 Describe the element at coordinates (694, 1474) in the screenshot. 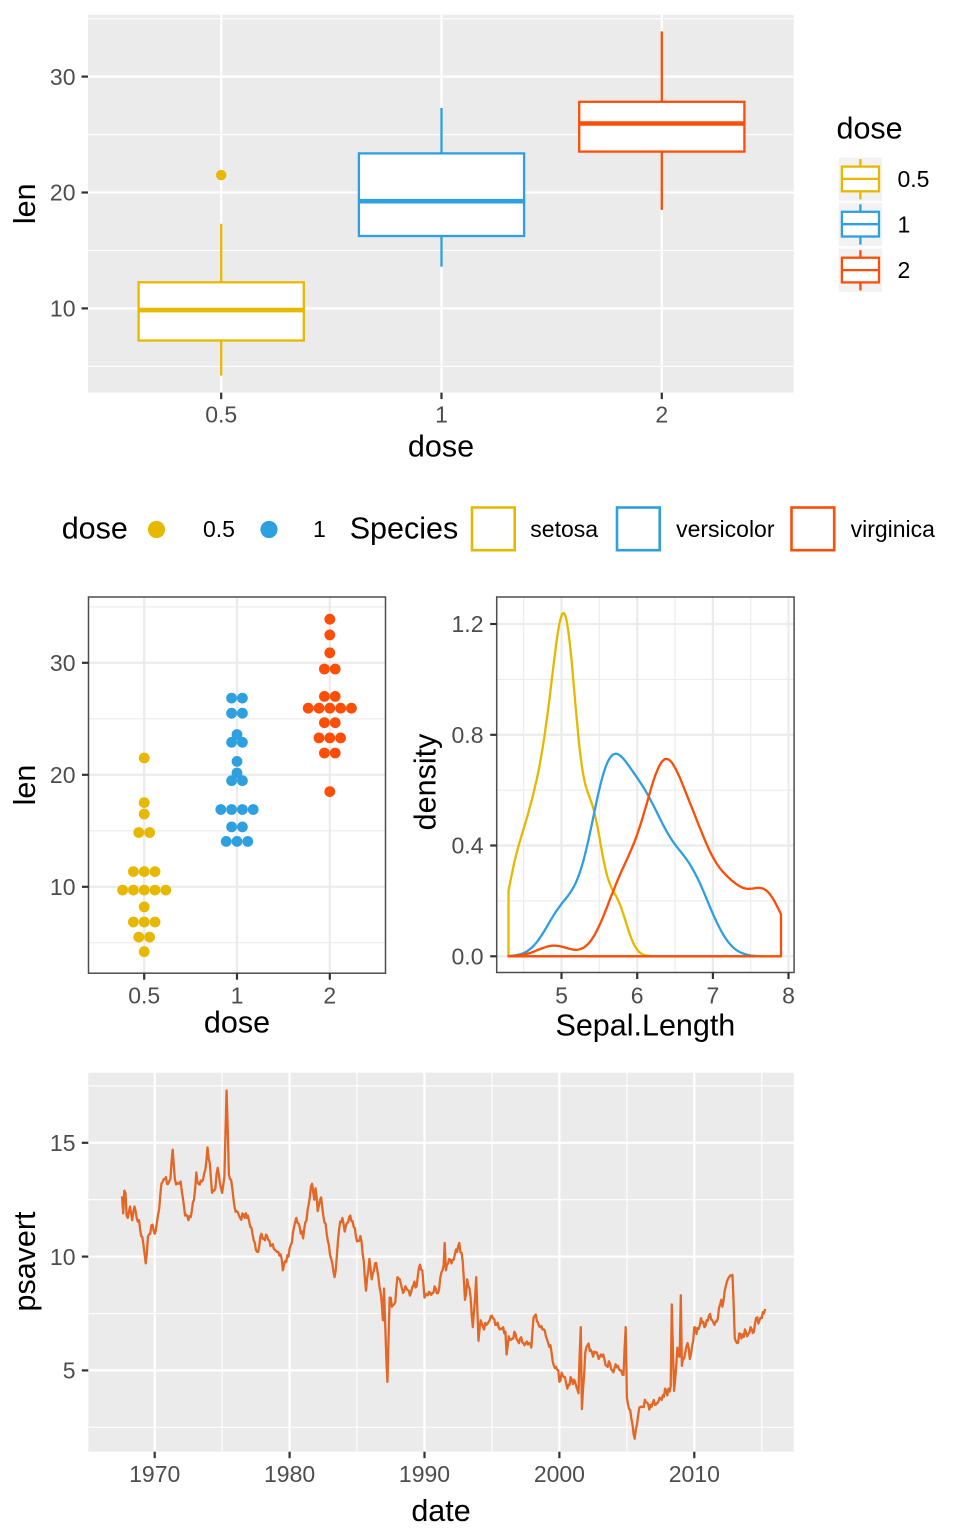

I see `svg-text: 2010` at that location.